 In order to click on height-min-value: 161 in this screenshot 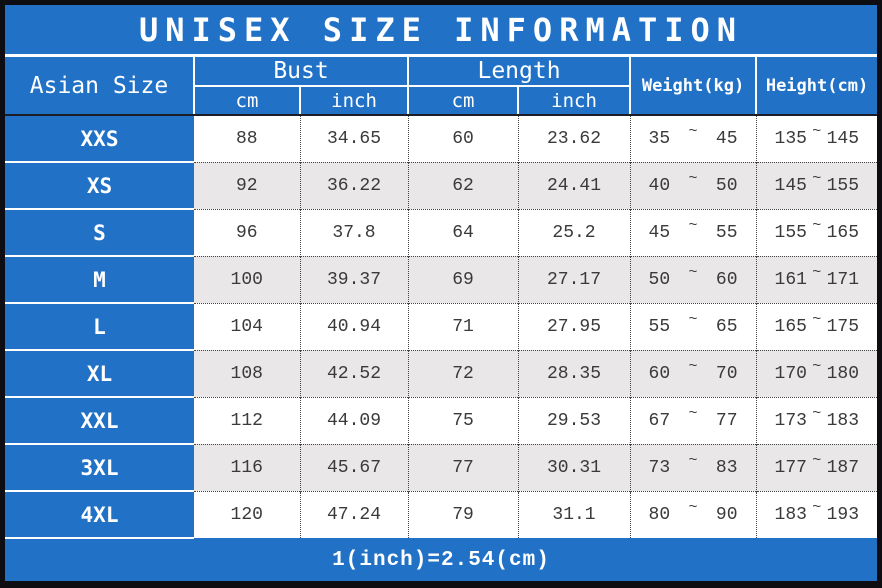, I will do `click(790, 279)`.